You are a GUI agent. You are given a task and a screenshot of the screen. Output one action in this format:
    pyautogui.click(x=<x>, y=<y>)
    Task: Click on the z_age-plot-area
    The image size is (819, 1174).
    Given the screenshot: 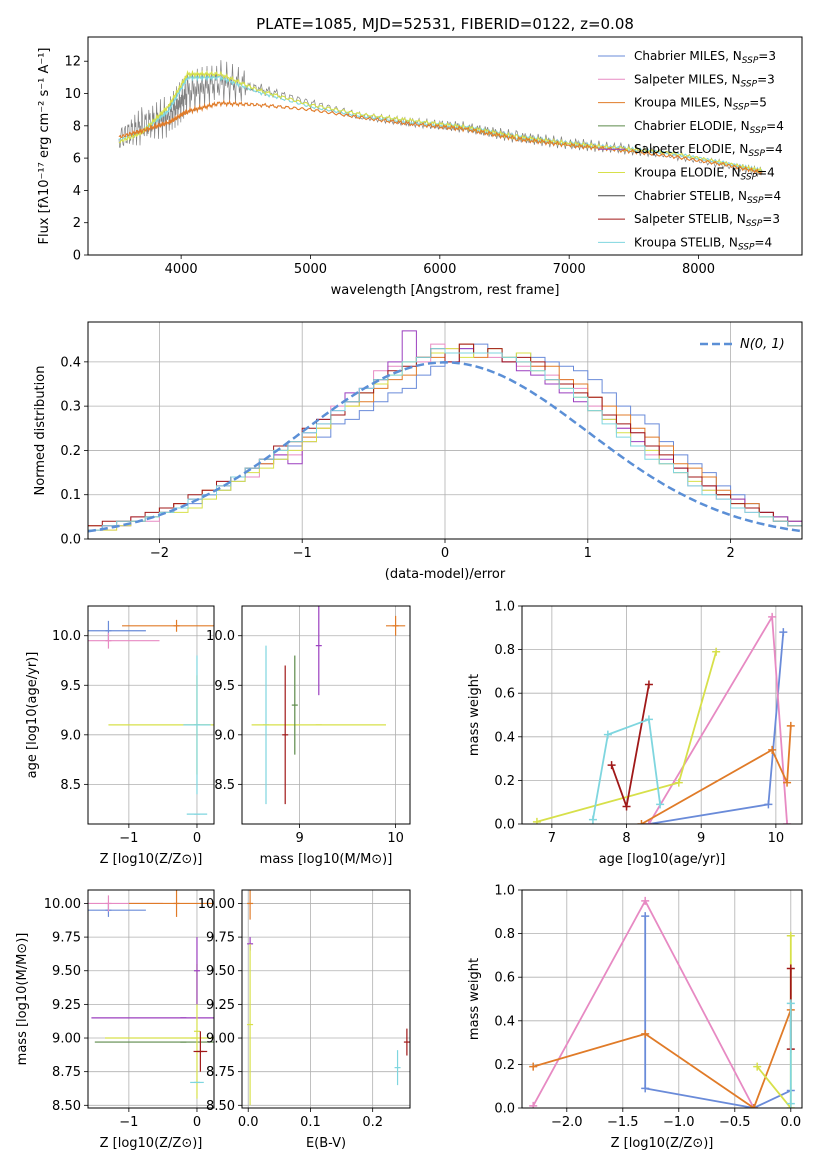 What is the action you would take?
    pyautogui.click(x=151, y=717)
    